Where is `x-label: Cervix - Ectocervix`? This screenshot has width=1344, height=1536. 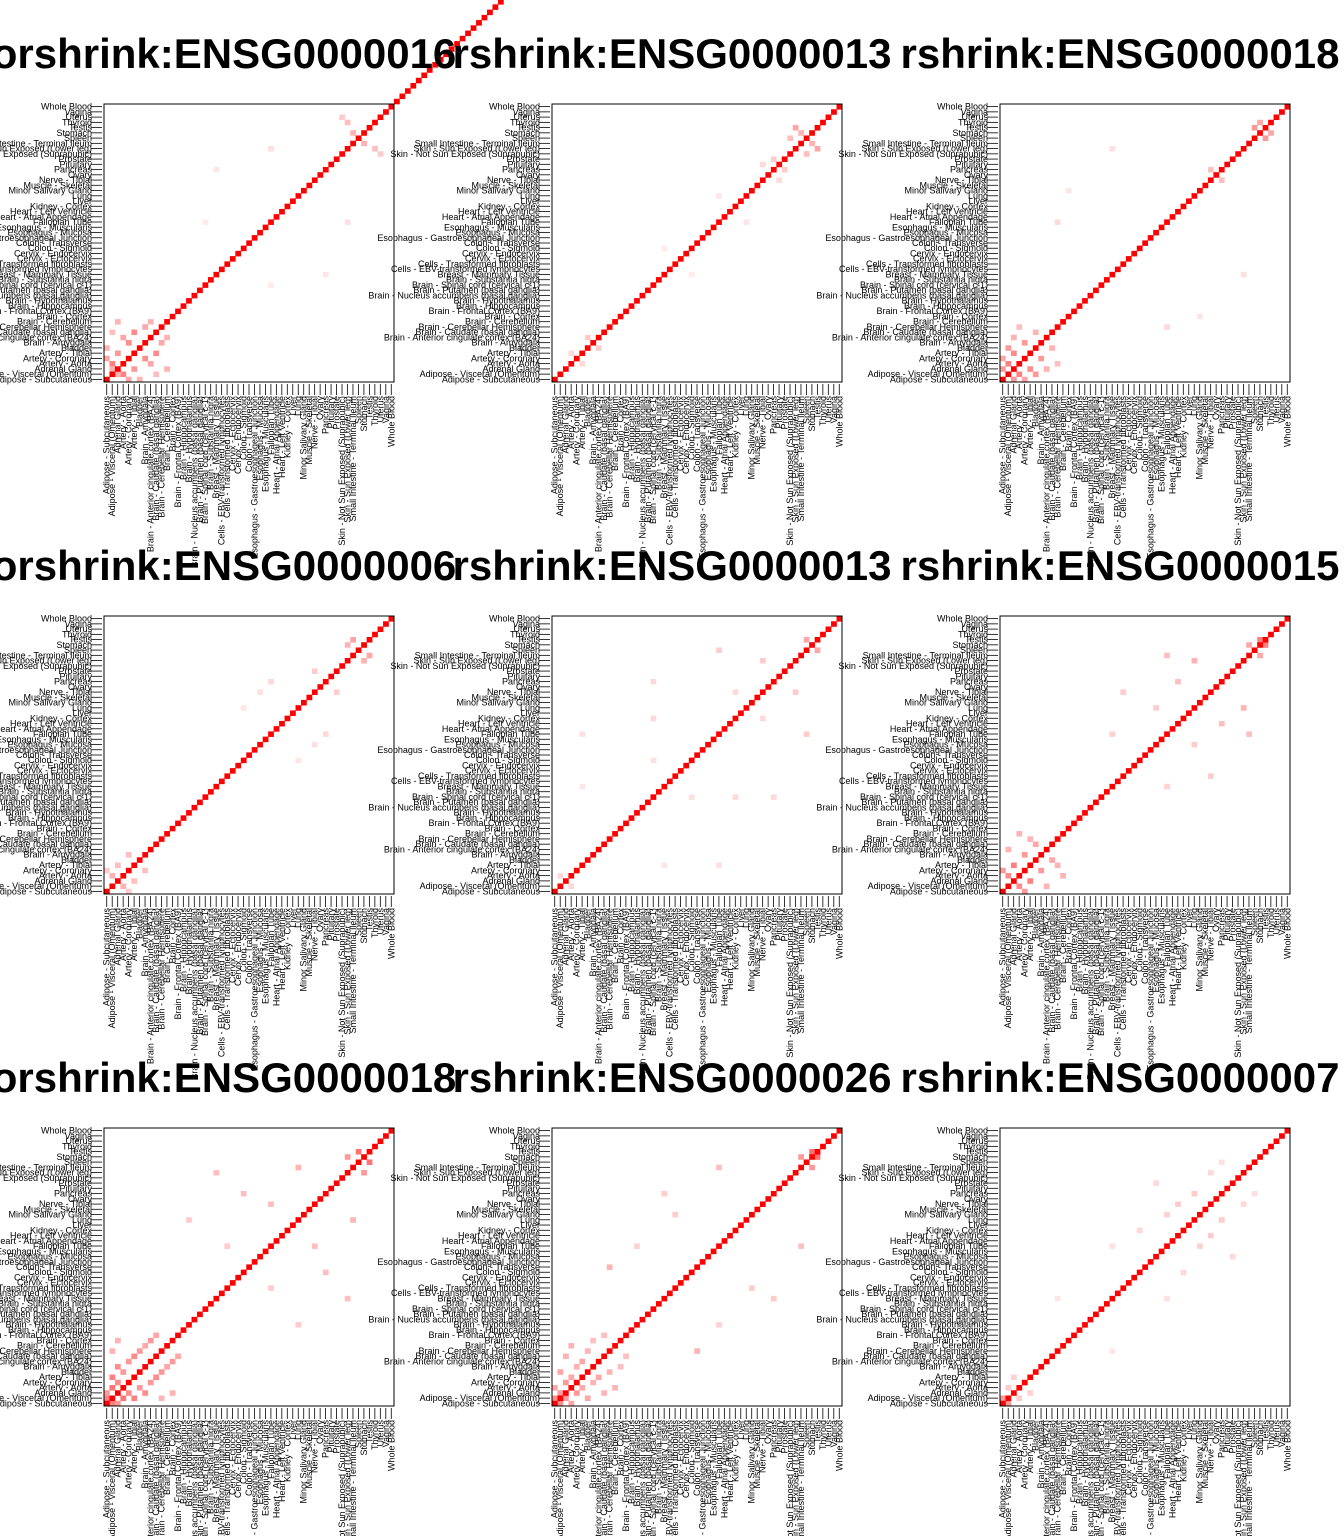 x-label: Cervix - Ectocervix is located at coordinates (1129, 946).